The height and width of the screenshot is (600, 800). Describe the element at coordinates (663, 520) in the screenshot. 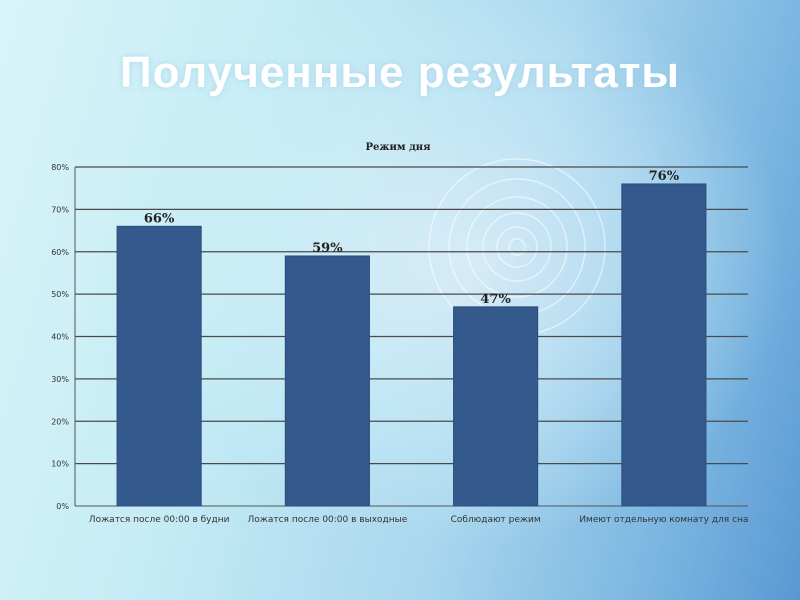

I see `x-tick-label: Имеют отдельную комнату для сна` at that location.